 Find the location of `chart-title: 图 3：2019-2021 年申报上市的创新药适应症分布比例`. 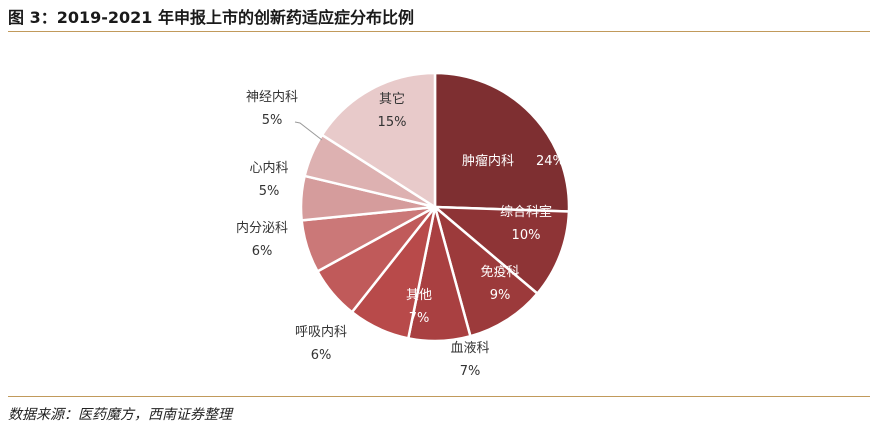

chart-title: 图 3：2019-2021 年申报上市的创新药适应症分布比例 is located at coordinates (211, 17).